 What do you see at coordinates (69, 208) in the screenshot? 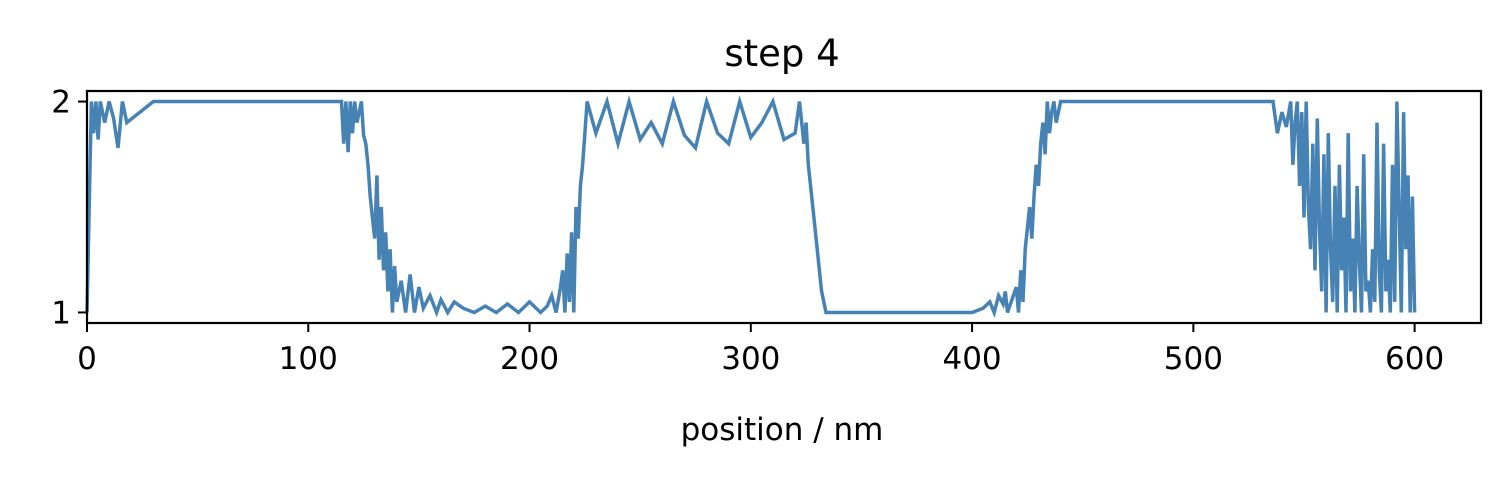
I see `y-axis: 12` at bounding box center [69, 208].